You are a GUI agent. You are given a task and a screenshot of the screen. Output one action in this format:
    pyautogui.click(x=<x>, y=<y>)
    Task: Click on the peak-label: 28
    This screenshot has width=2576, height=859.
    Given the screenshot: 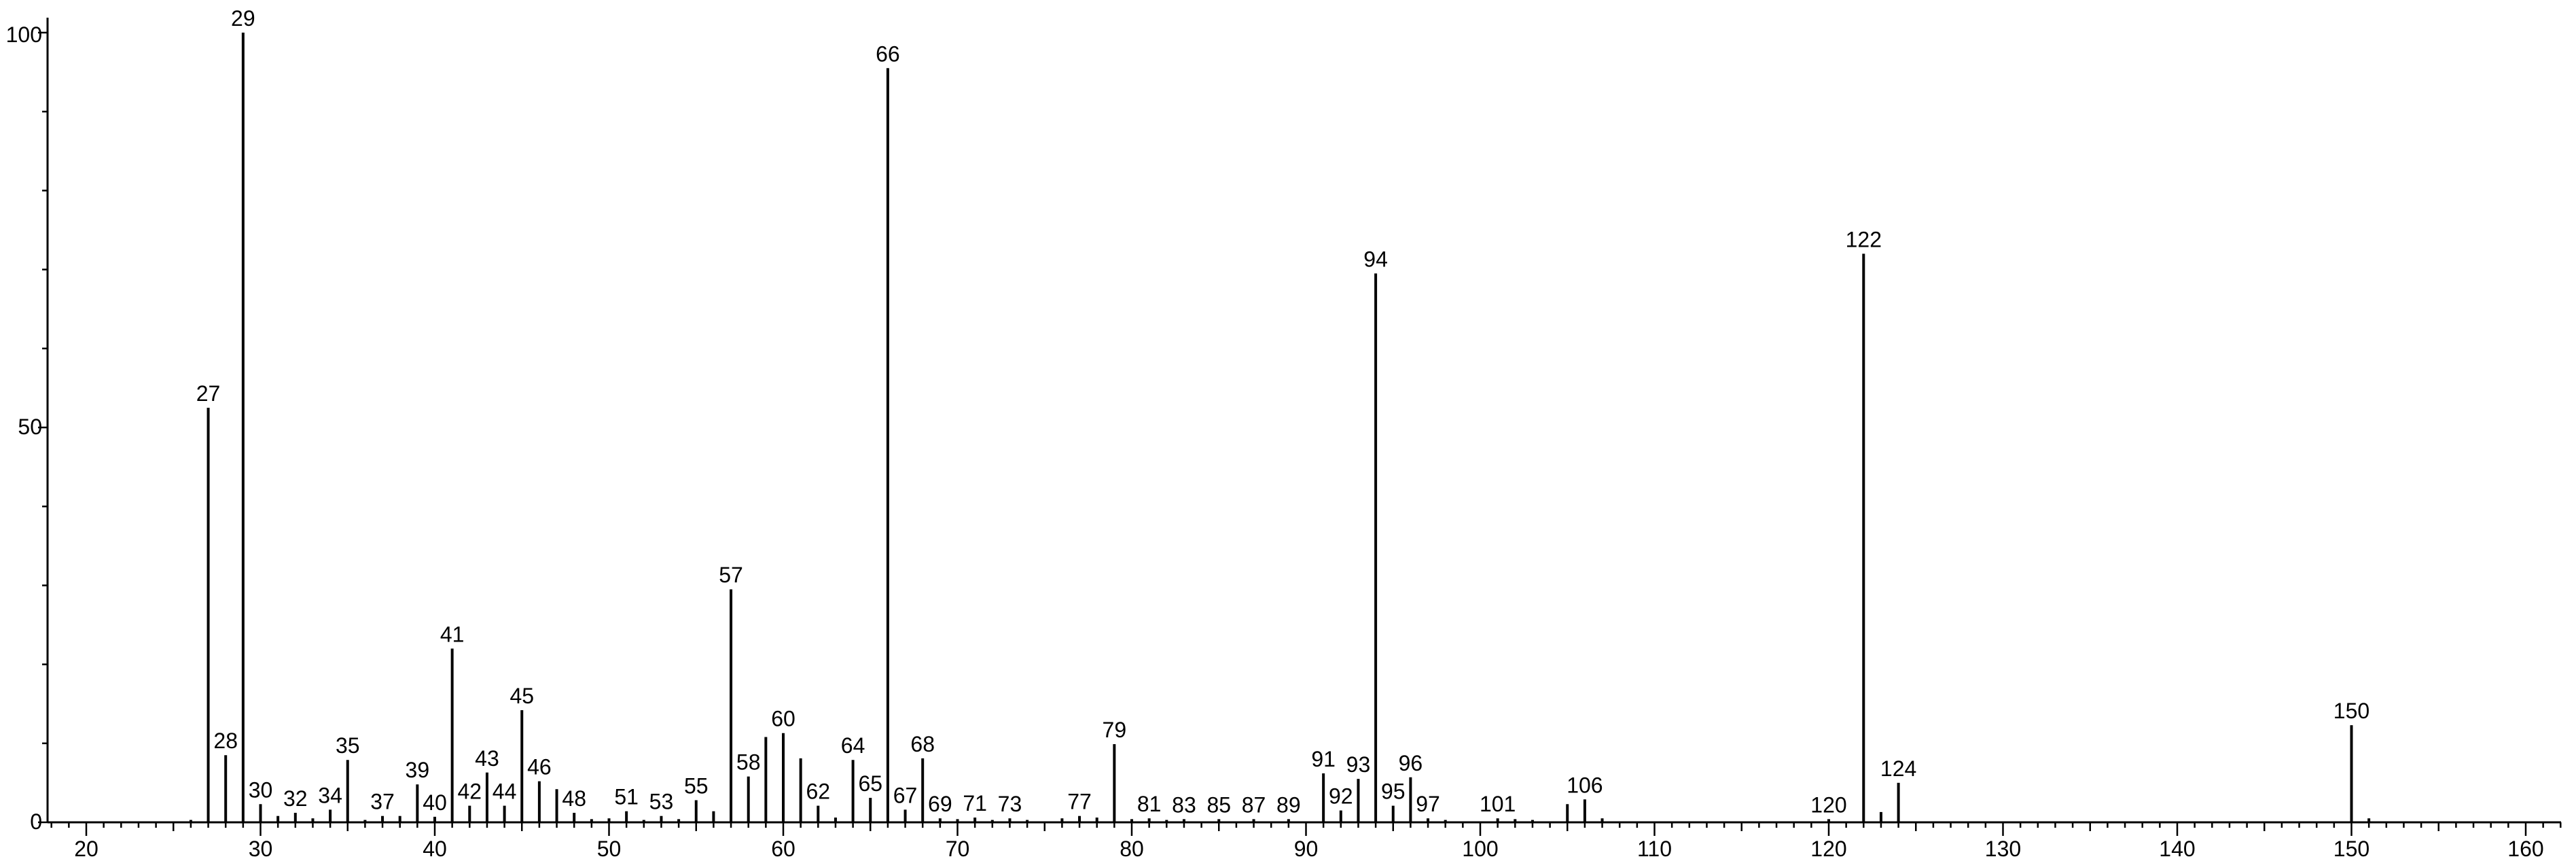 What is the action you would take?
    pyautogui.click(x=226, y=741)
    